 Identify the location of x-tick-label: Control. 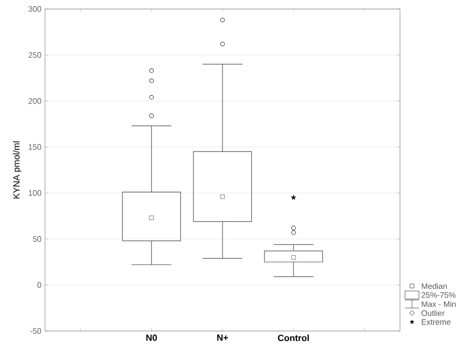
(293, 338).